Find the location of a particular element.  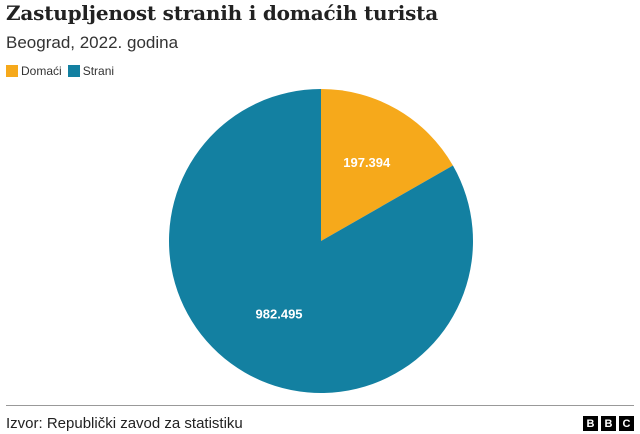

legend-label-strani: Strani is located at coordinates (98, 71).